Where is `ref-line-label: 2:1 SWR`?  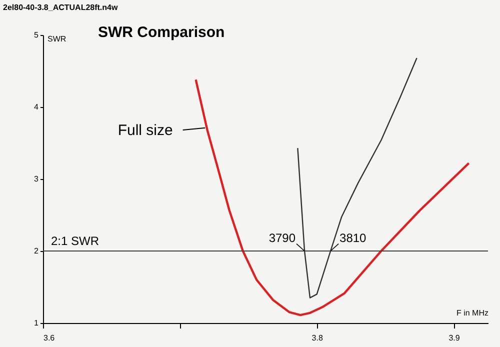 ref-line-label: 2:1 SWR is located at coordinates (75, 241).